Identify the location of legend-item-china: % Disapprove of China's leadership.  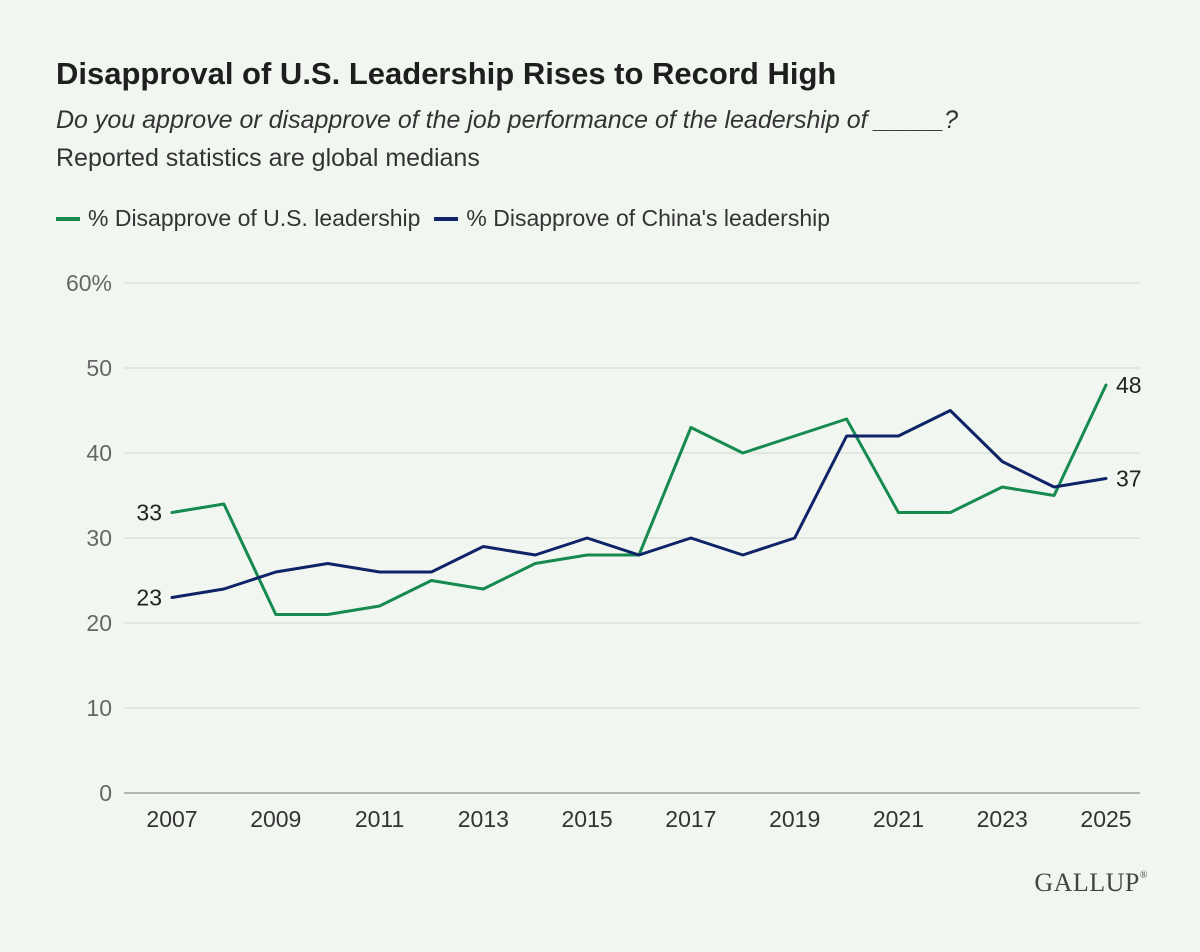
(632, 218).